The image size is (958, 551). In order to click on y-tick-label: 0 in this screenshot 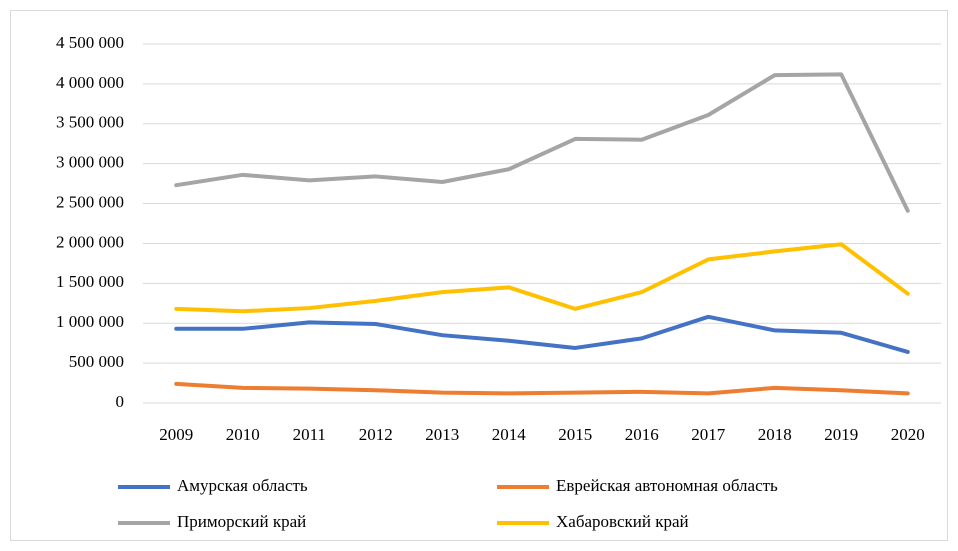, I will do `click(120, 401)`.